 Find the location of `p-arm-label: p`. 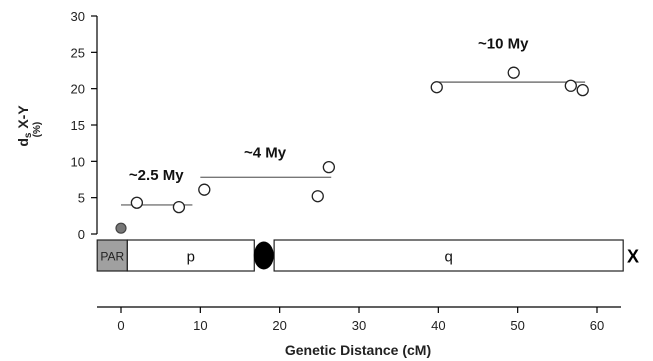

p-arm-label: p is located at coordinates (191, 257).